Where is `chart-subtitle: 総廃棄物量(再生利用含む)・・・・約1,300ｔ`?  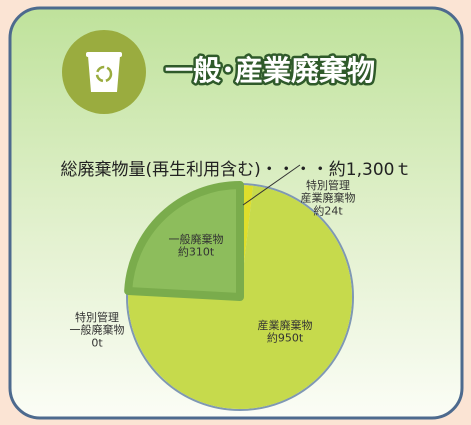 chart-subtitle: 総廃棄物量(再生利用含む)・・・・約1,300ｔ is located at coordinates (236, 170).